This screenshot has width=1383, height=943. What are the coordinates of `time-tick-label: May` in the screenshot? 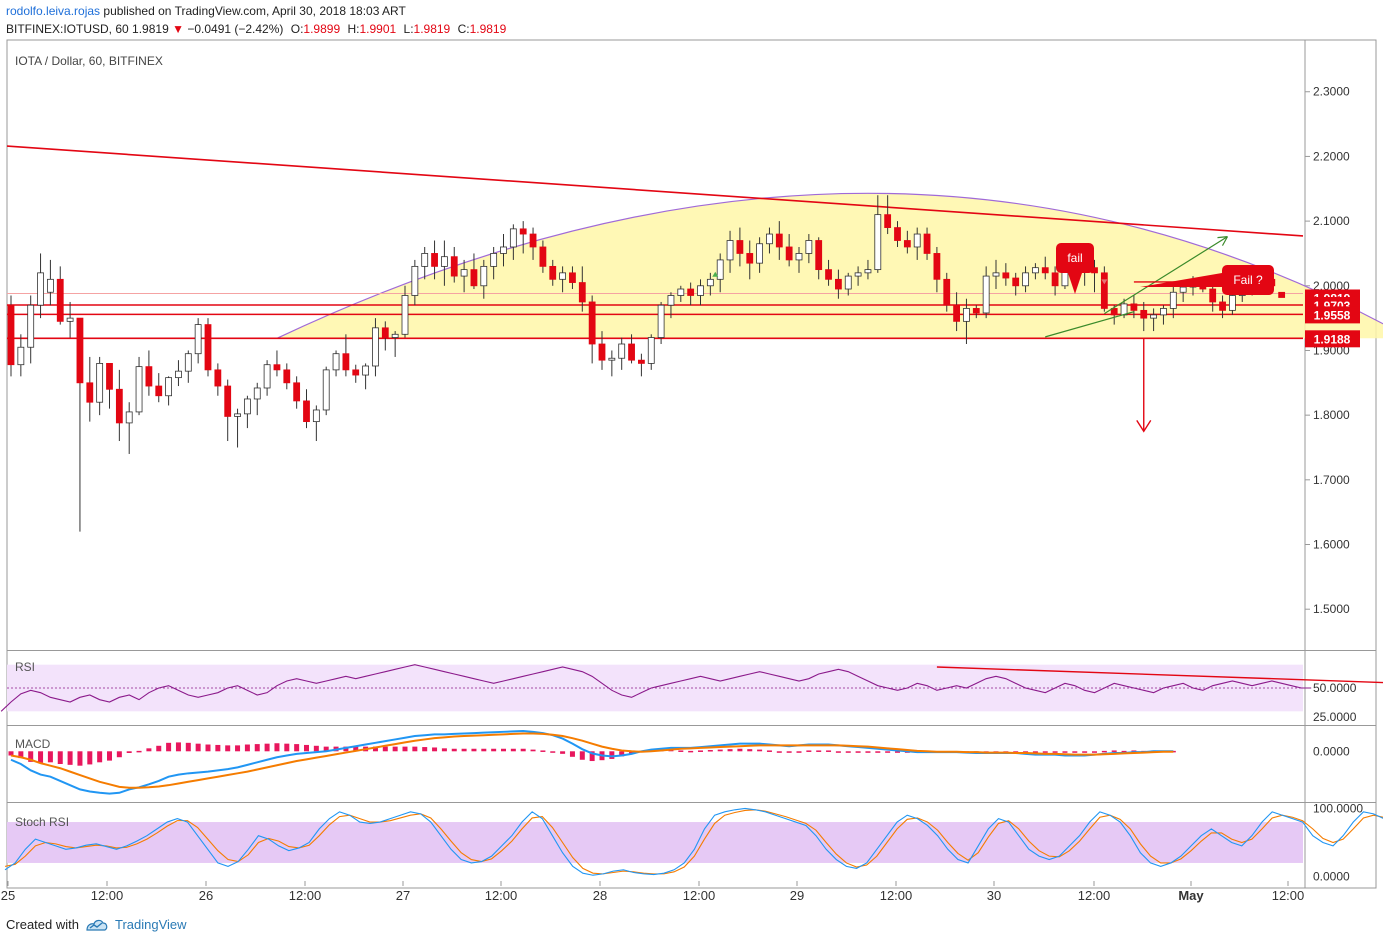 It's located at (1191, 895).